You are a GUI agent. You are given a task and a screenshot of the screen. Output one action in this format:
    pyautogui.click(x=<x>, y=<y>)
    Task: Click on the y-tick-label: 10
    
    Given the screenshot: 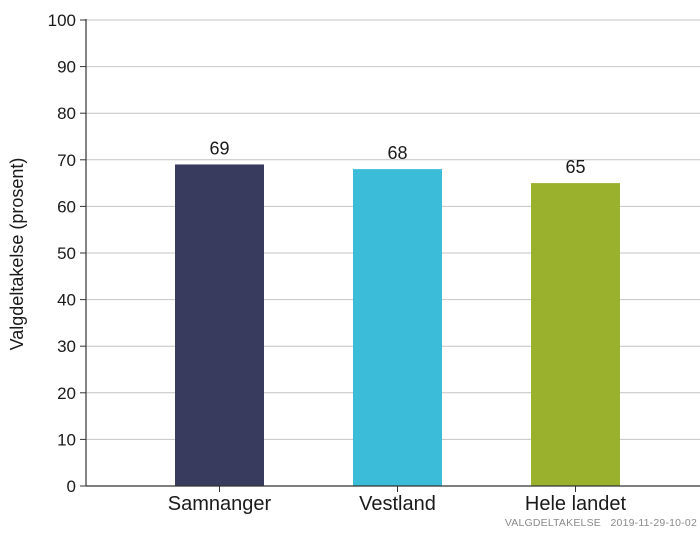 What is the action you would take?
    pyautogui.click(x=66, y=439)
    